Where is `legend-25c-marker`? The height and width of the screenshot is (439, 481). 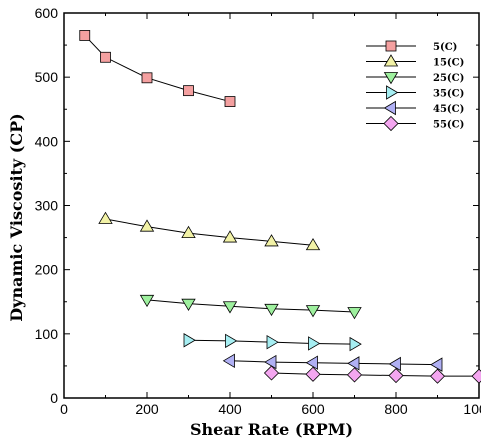 legend-25c-marker is located at coordinates (391, 78).